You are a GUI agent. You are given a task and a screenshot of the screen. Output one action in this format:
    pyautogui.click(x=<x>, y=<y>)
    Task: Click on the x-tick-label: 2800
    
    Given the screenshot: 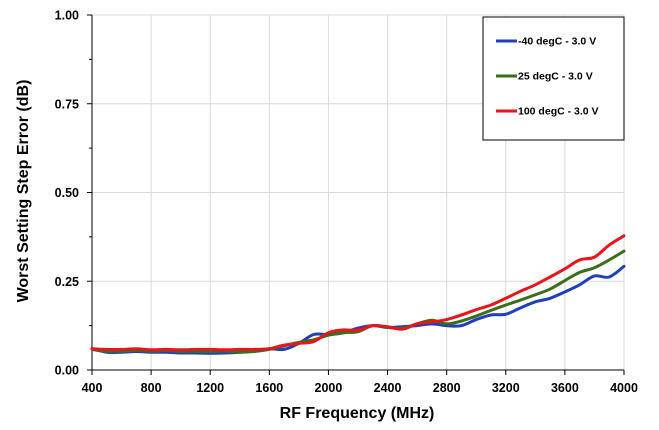 What is the action you would take?
    pyautogui.click(x=447, y=388)
    